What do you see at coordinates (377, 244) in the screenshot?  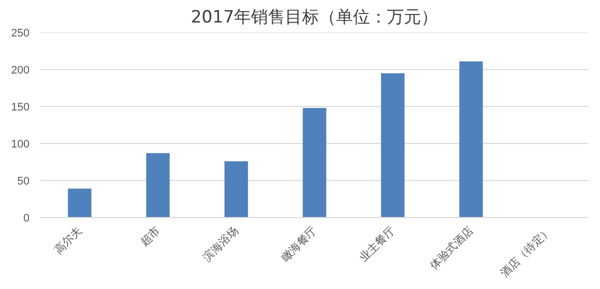 I see `x-tick-label: 业主餐厅` at bounding box center [377, 244].